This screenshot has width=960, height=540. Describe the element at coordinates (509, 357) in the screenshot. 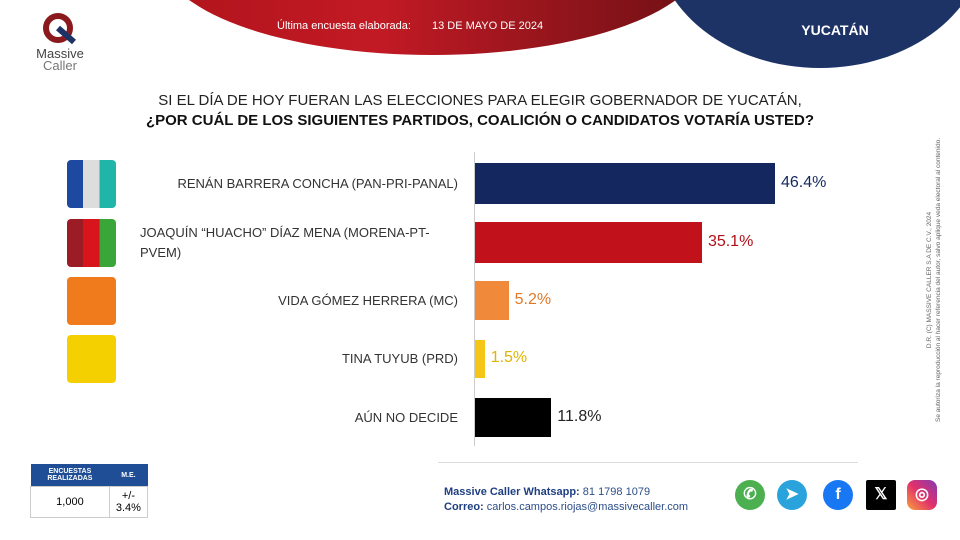

I see `bar-value-label: 1.5%` at that location.